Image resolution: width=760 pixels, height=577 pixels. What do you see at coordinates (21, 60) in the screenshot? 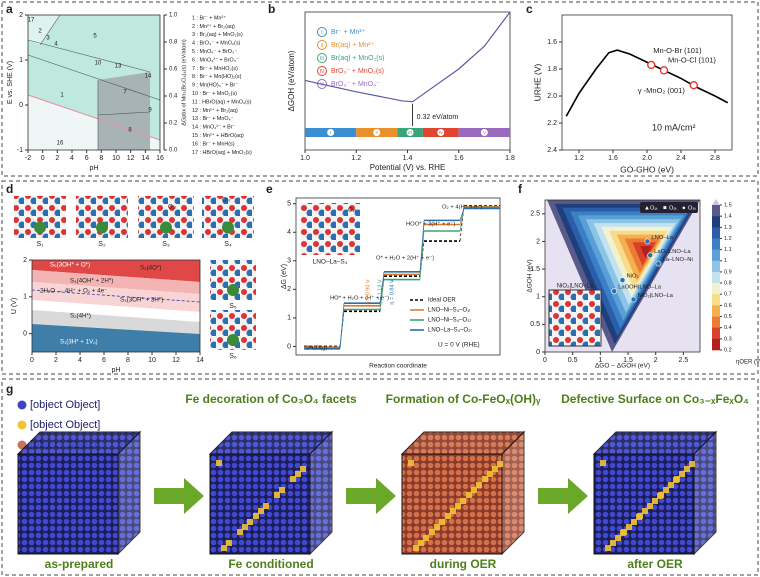
I see `y-tick-label: 1` at bounding box center [21, 60].